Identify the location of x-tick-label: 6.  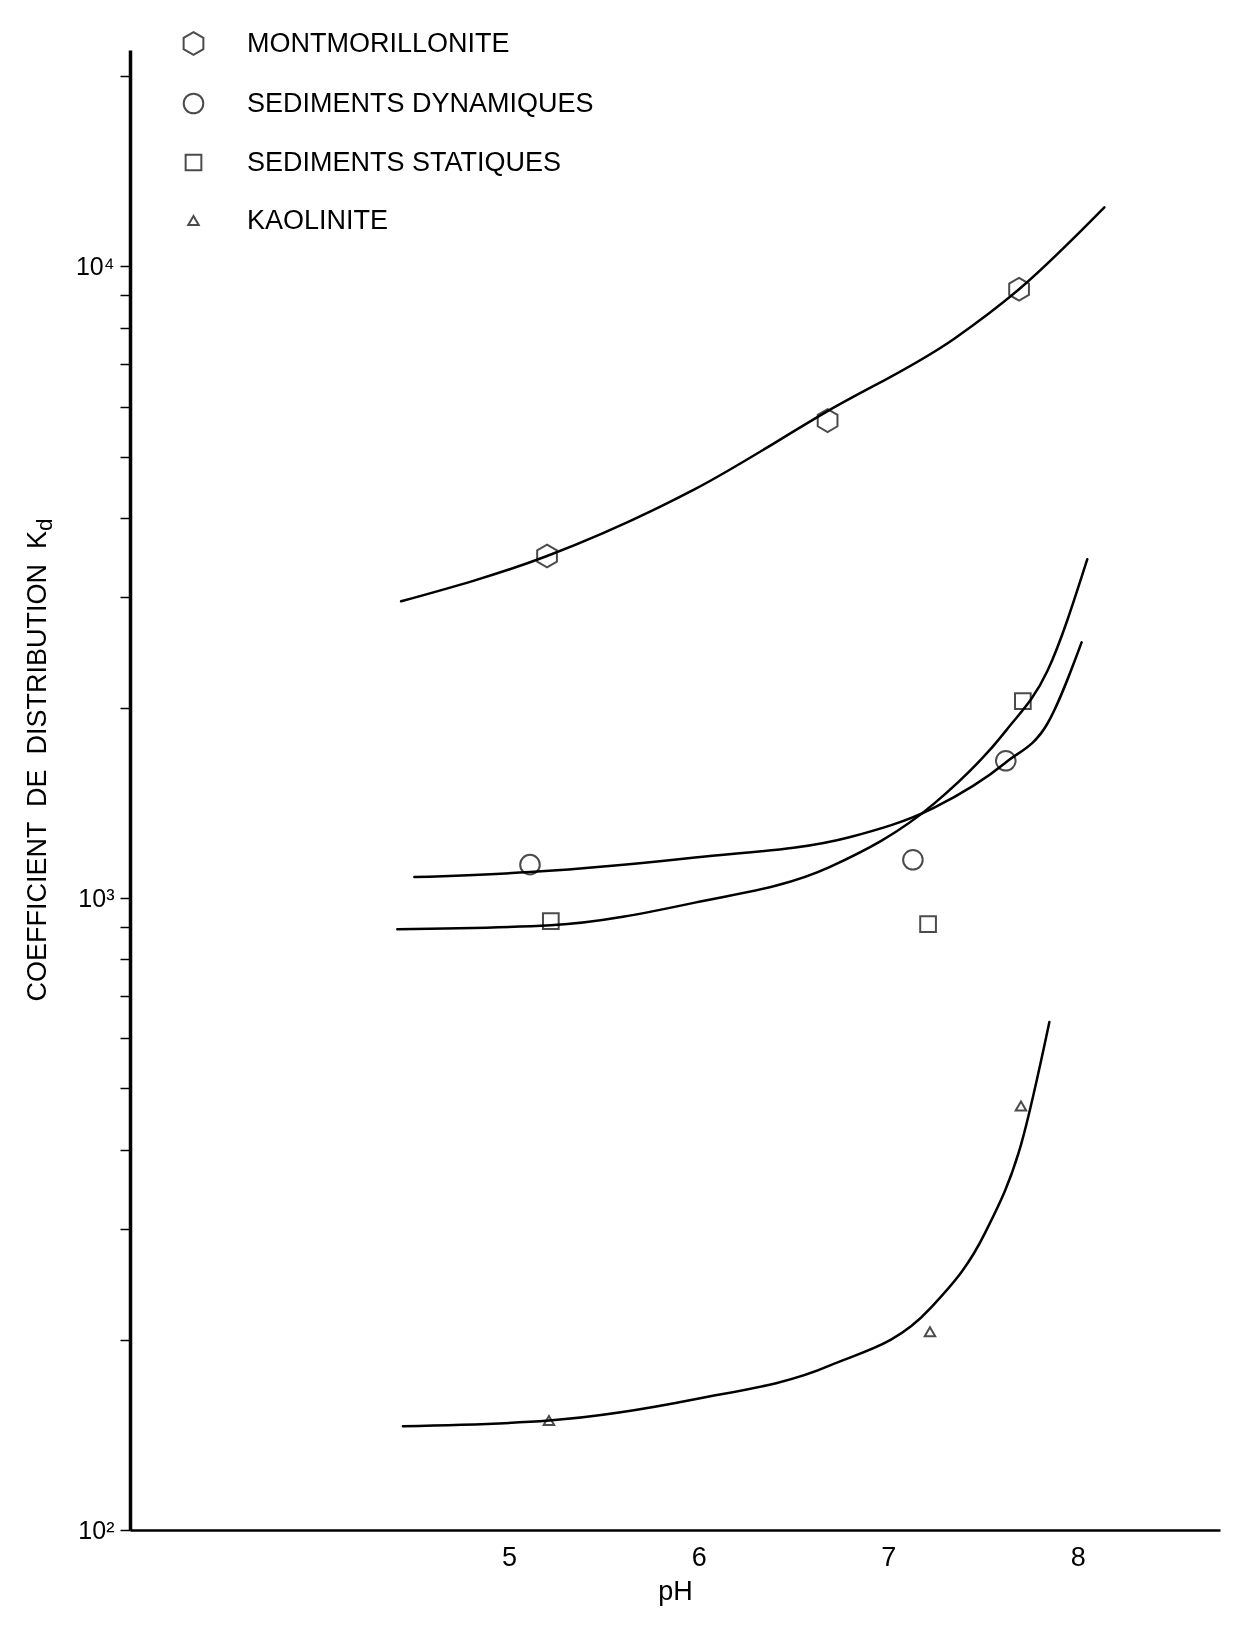
(699, 1556).